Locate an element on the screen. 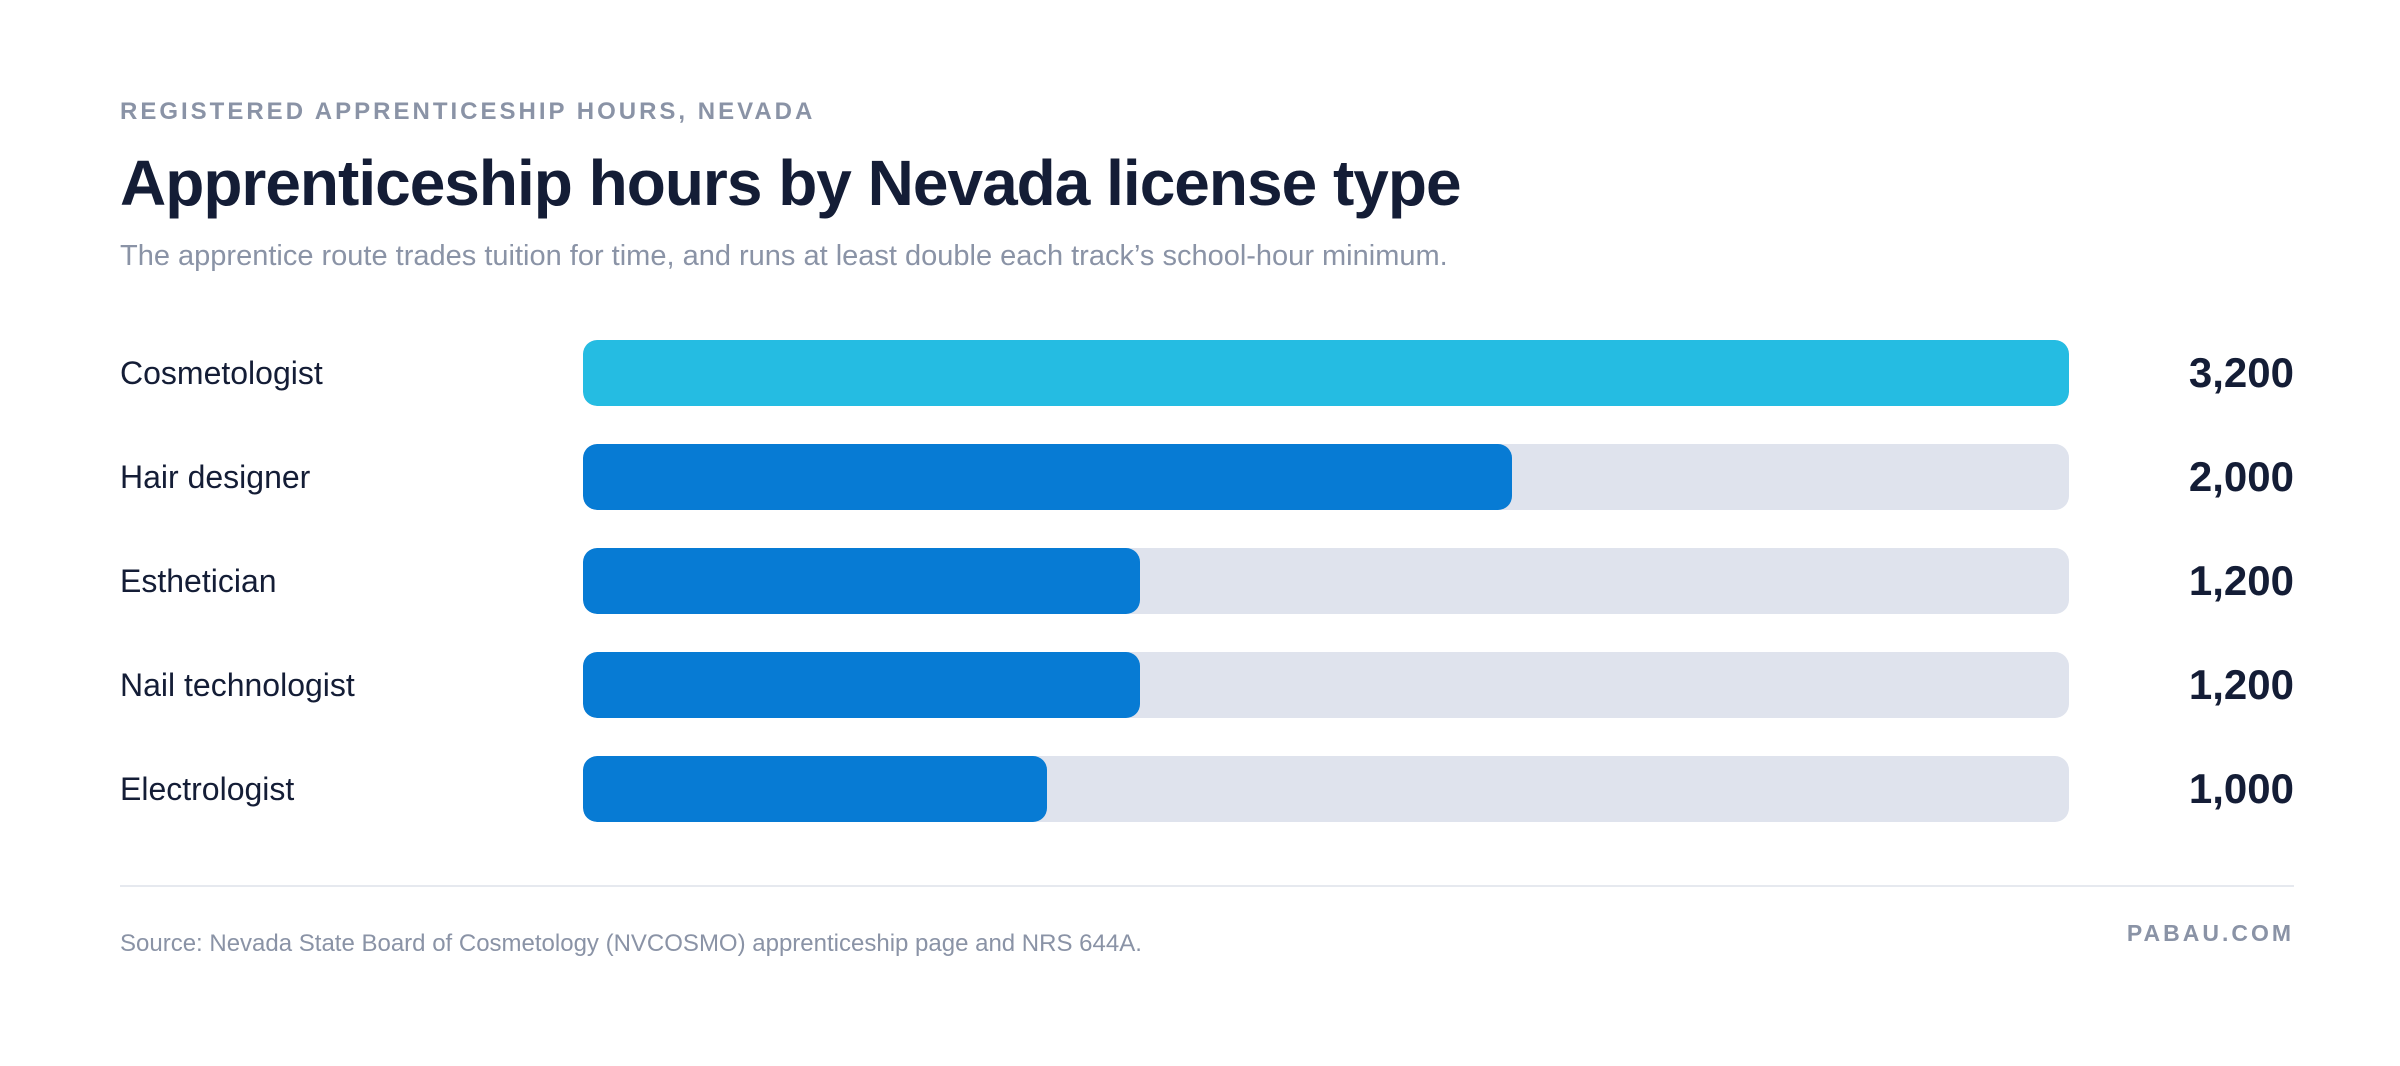 The image size is (2400, 1066). bar-category-label: Nail technologist is located at coordinates (237, 685).